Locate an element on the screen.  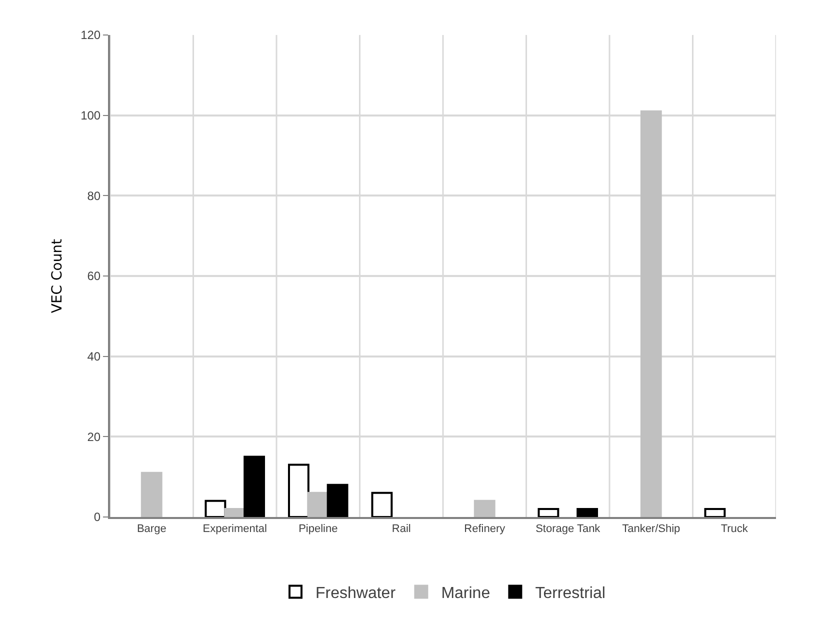
y-tick-label: 40 is located at coordinates (94, 357).